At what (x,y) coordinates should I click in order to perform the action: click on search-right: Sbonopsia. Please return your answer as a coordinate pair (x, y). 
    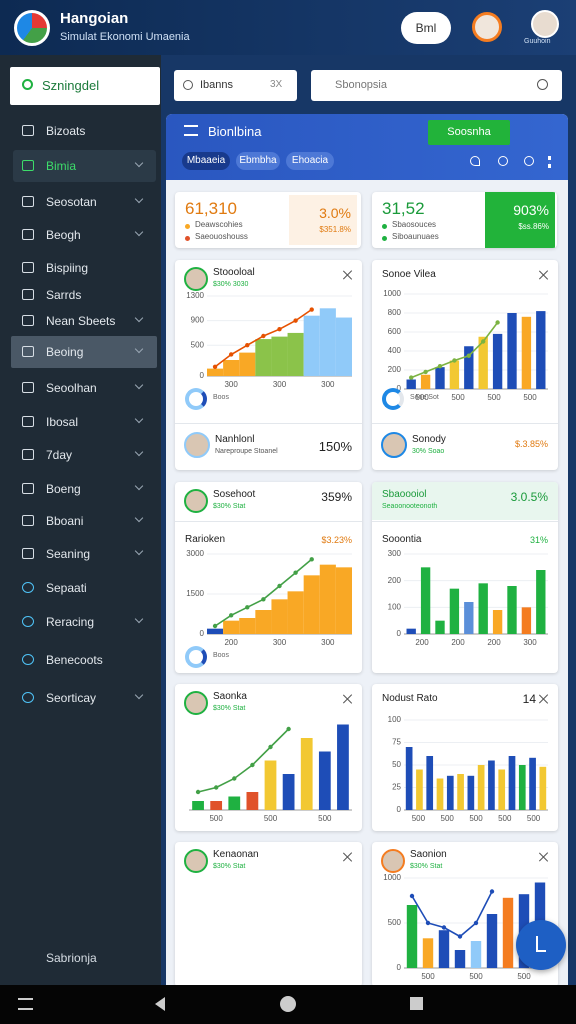
    Looking at the image, I should click on (436, 85).